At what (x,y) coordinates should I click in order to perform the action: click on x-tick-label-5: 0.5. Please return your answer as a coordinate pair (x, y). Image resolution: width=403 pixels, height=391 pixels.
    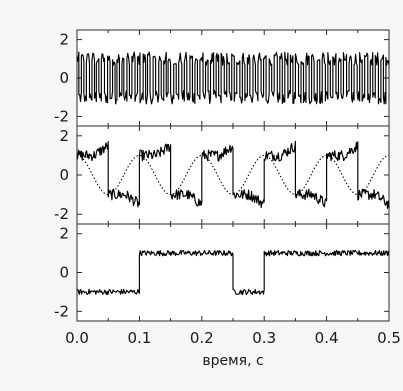
    Looking at the image, I should click on (389, 338).